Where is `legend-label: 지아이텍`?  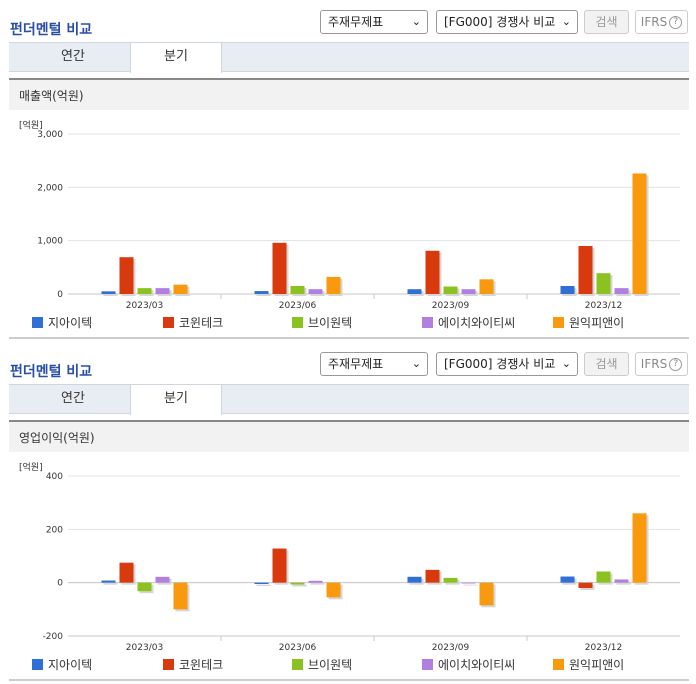 legend-label: 지아이텍 is located at coordinates (70, 665).